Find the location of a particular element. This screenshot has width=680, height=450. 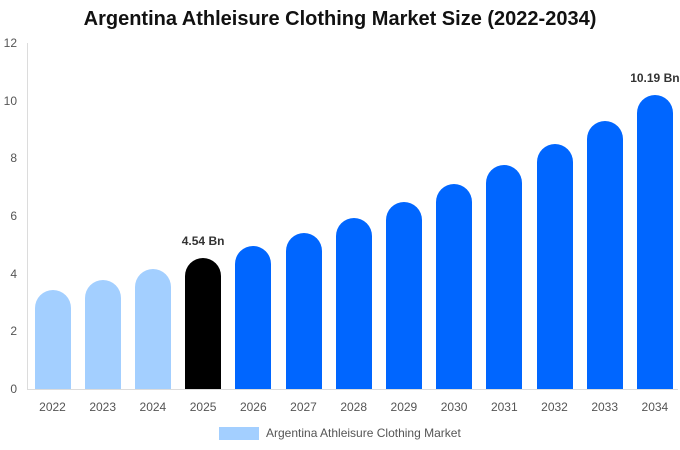

y-axis-line is located at coordinates (27, 216).